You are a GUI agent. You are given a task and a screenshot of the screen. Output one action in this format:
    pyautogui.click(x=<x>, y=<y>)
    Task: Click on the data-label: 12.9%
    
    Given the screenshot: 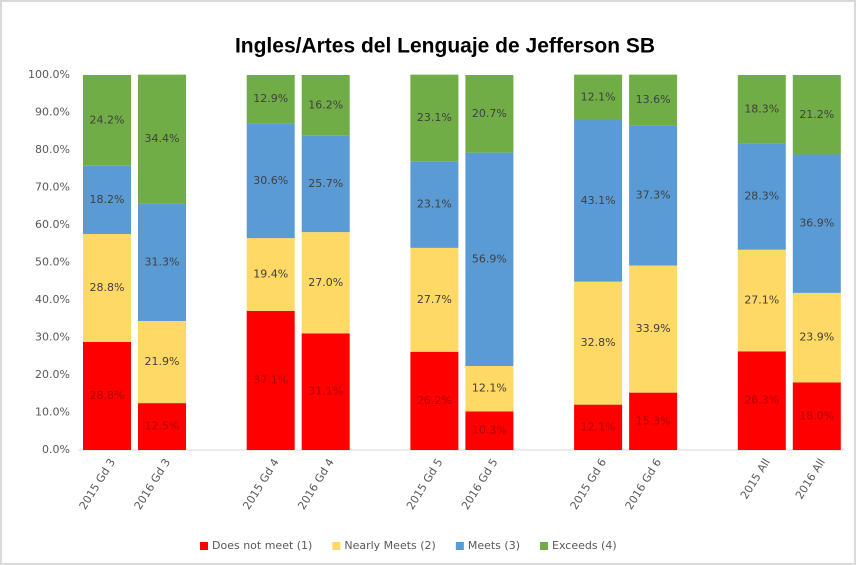 What is the action you would take?
    pyautogui.click(x=270, y=98)
    